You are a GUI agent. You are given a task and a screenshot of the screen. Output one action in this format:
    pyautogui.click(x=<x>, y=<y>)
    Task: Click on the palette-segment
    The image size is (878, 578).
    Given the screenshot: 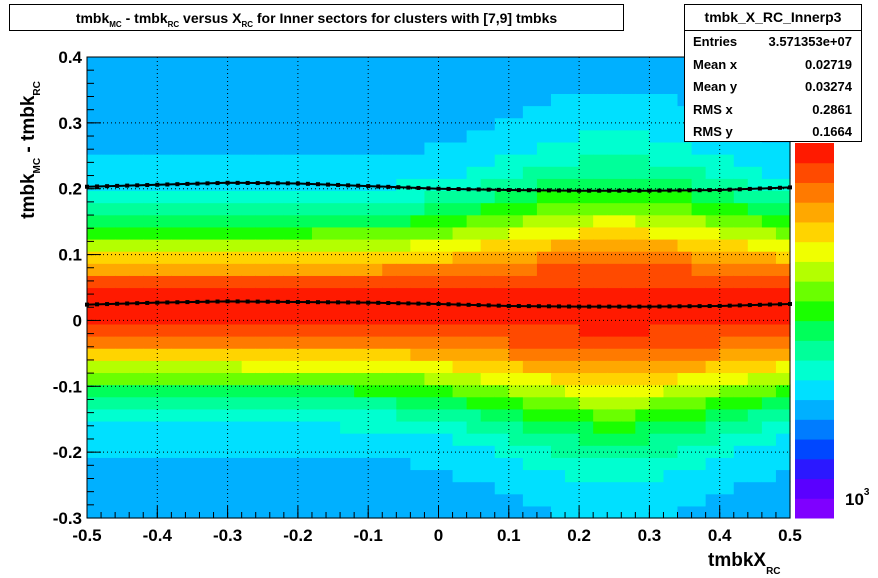 What is the action you would take?
    pyautogui.click(x=814, y=232)
    